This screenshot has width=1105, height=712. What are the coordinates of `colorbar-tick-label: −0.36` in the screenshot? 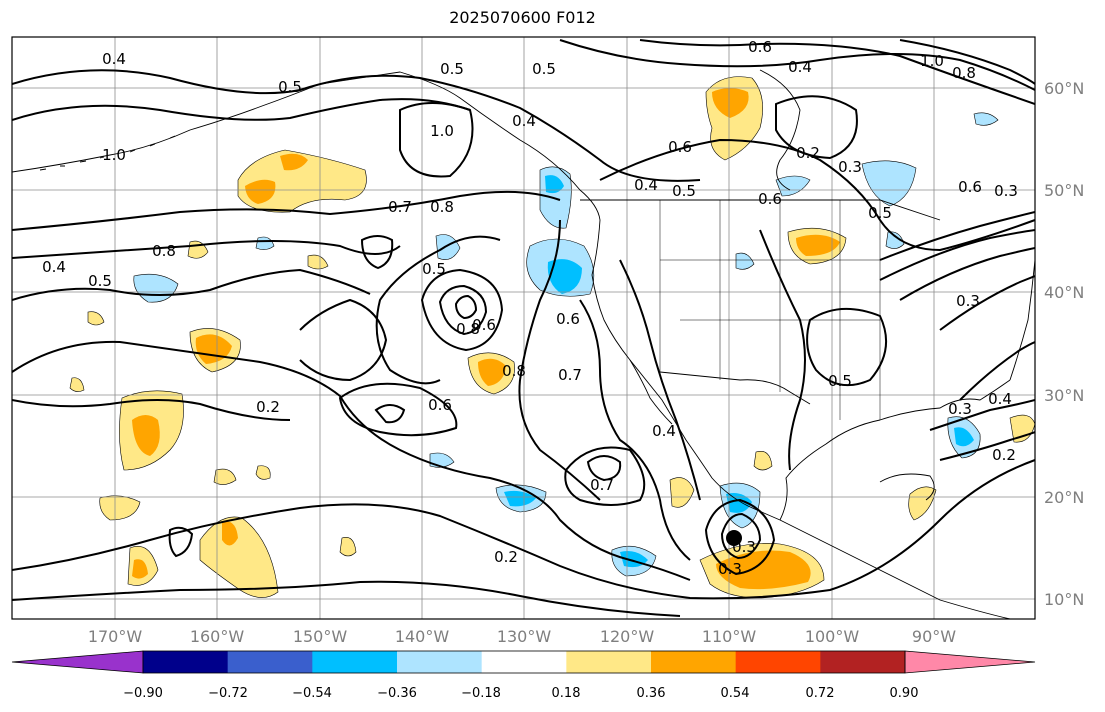 It's located at (397, 693).